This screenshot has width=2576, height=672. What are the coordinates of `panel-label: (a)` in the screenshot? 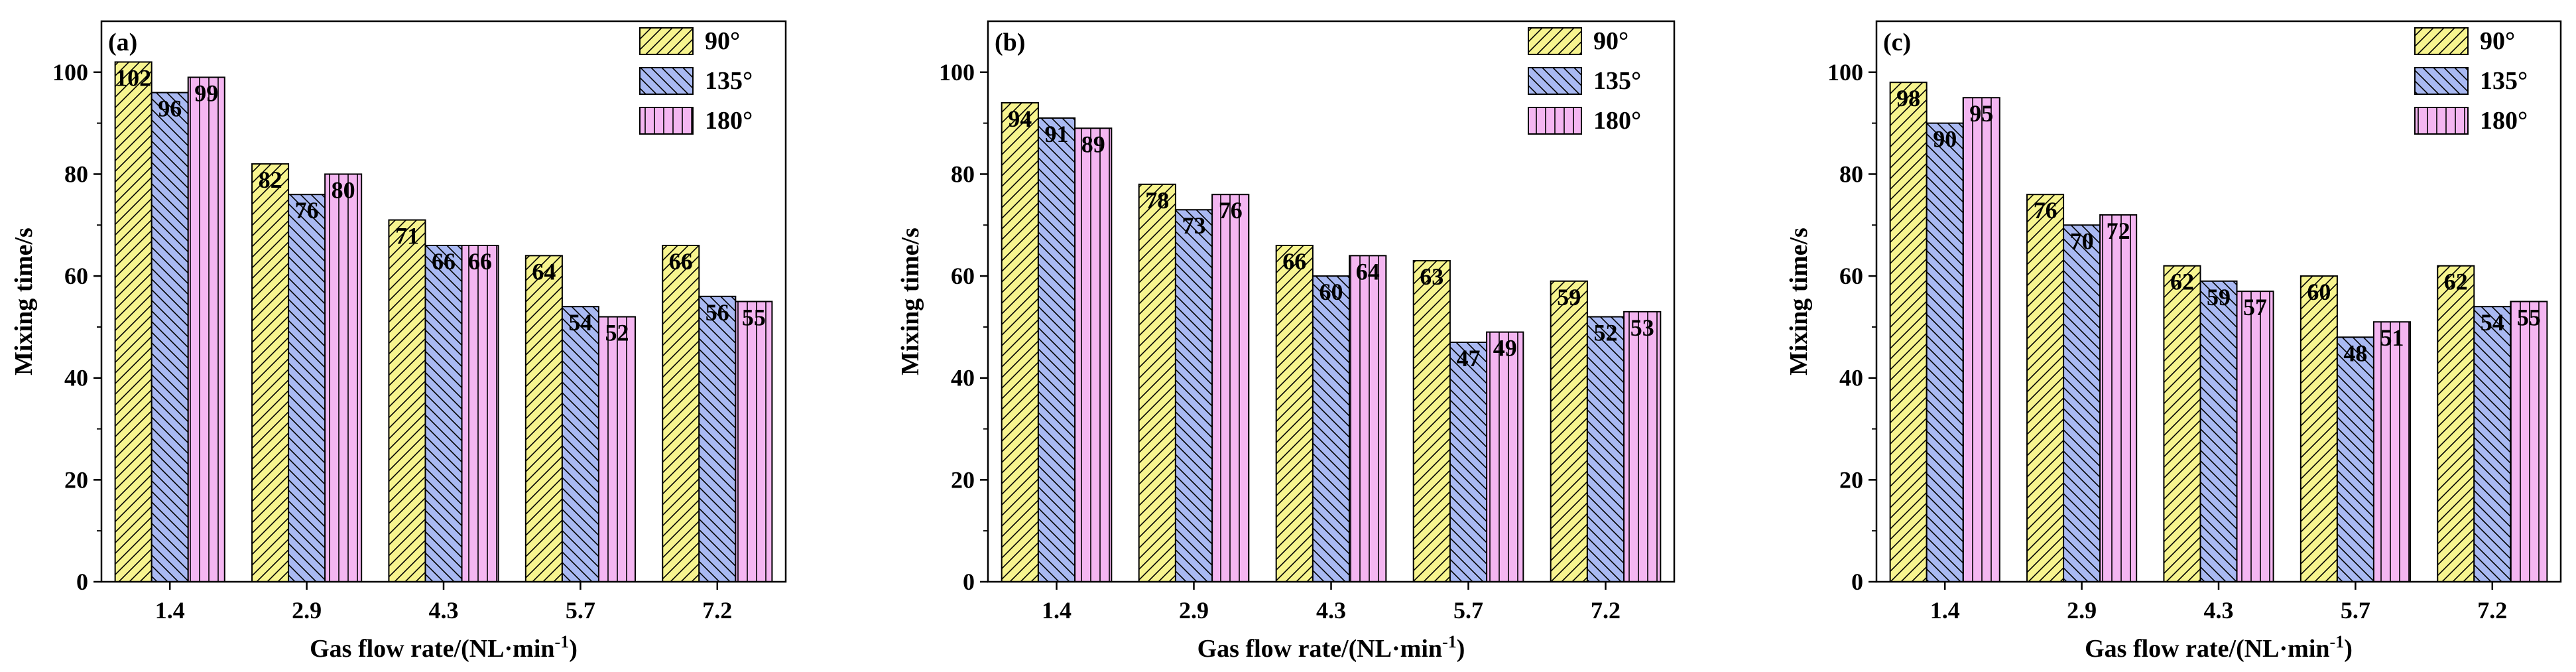 It's located at (122, 42).